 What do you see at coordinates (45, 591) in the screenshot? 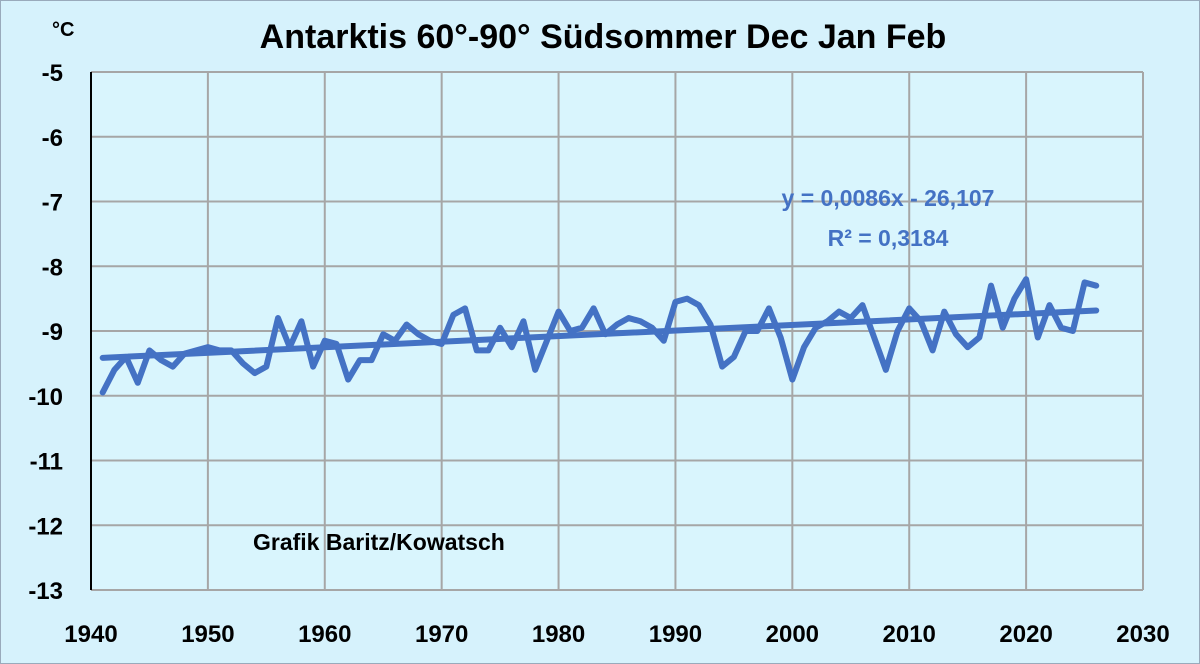
I see `y-tick-label: -13` at bounding box center [45, 591].